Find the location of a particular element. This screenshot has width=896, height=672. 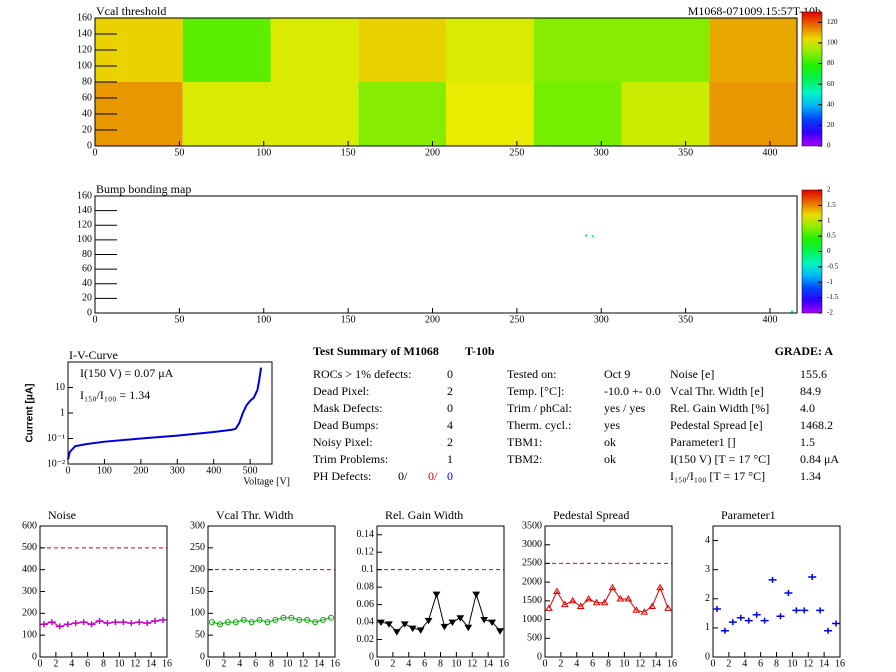

colorbar-label: -0.5 is located at coordinates (833, 266).